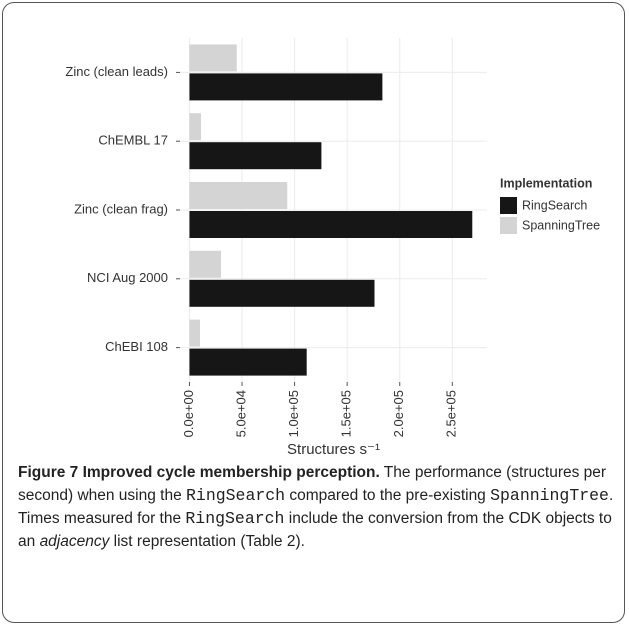 The image size is (629, 641). I want to click on x-tick-label: 2.0e+05, so click(398, 413).